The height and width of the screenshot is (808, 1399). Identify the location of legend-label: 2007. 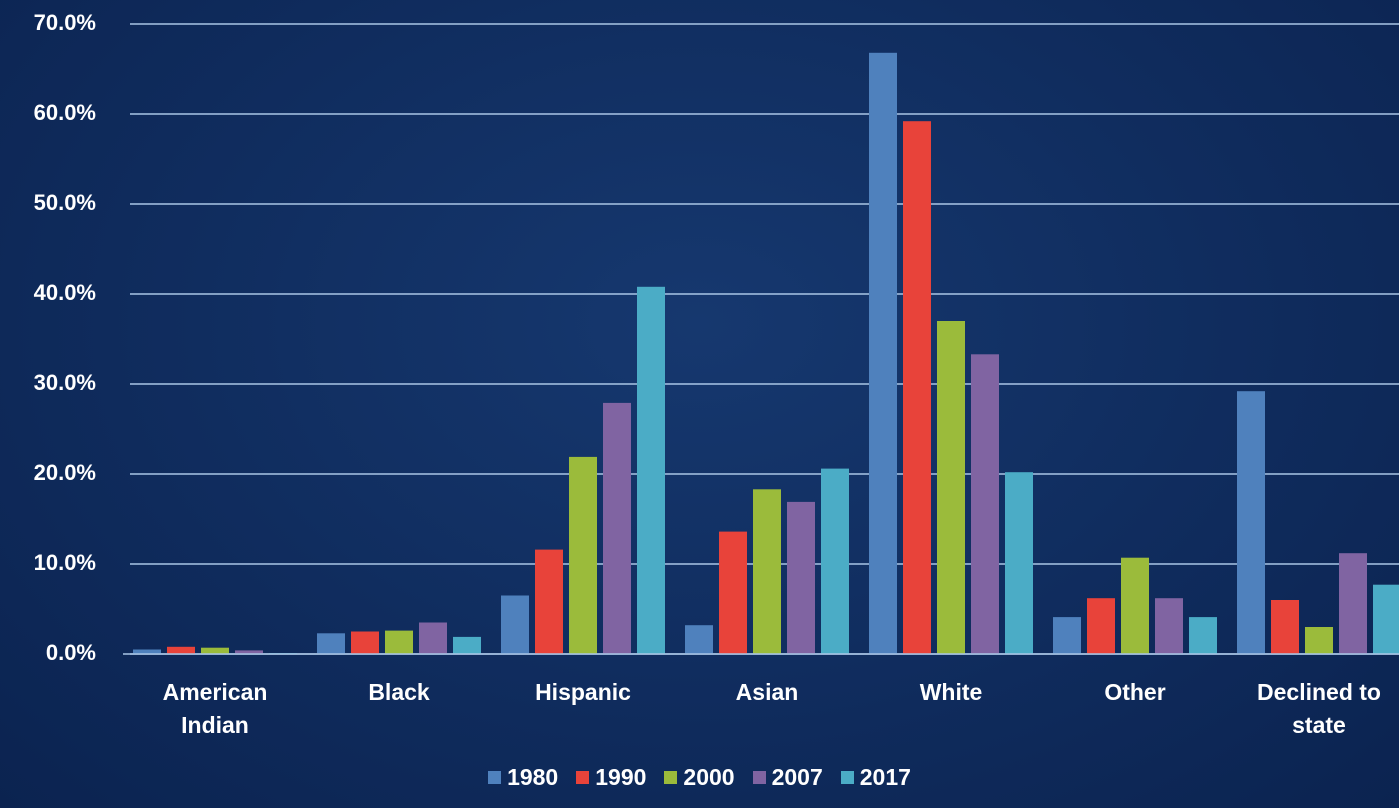
(797, 777).